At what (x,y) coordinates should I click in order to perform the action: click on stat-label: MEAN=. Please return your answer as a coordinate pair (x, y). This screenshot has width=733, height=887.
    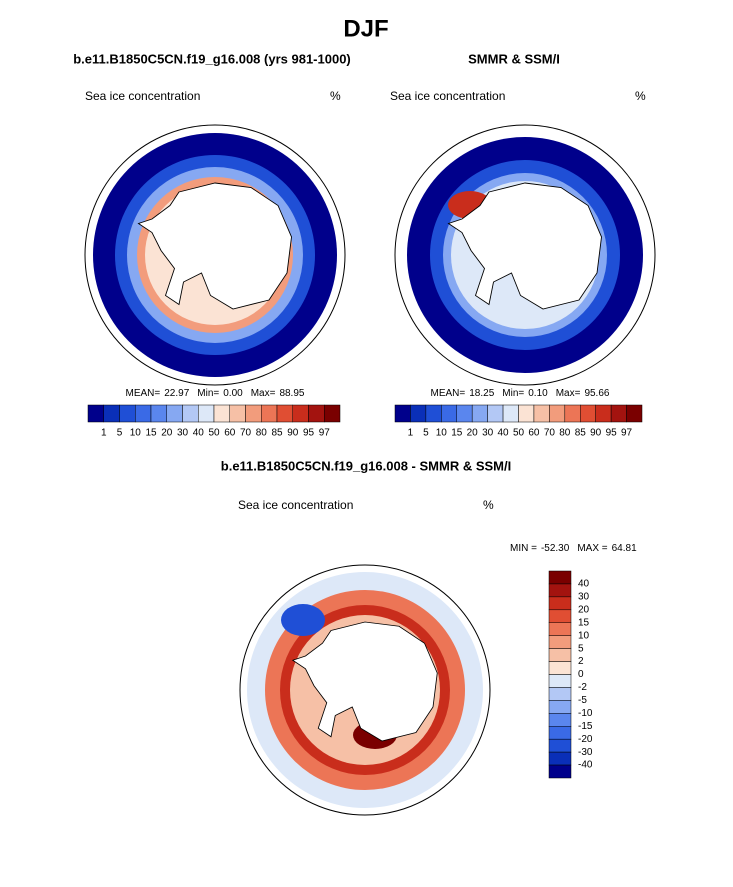
    Looking at the image, I should click on (143, 393).